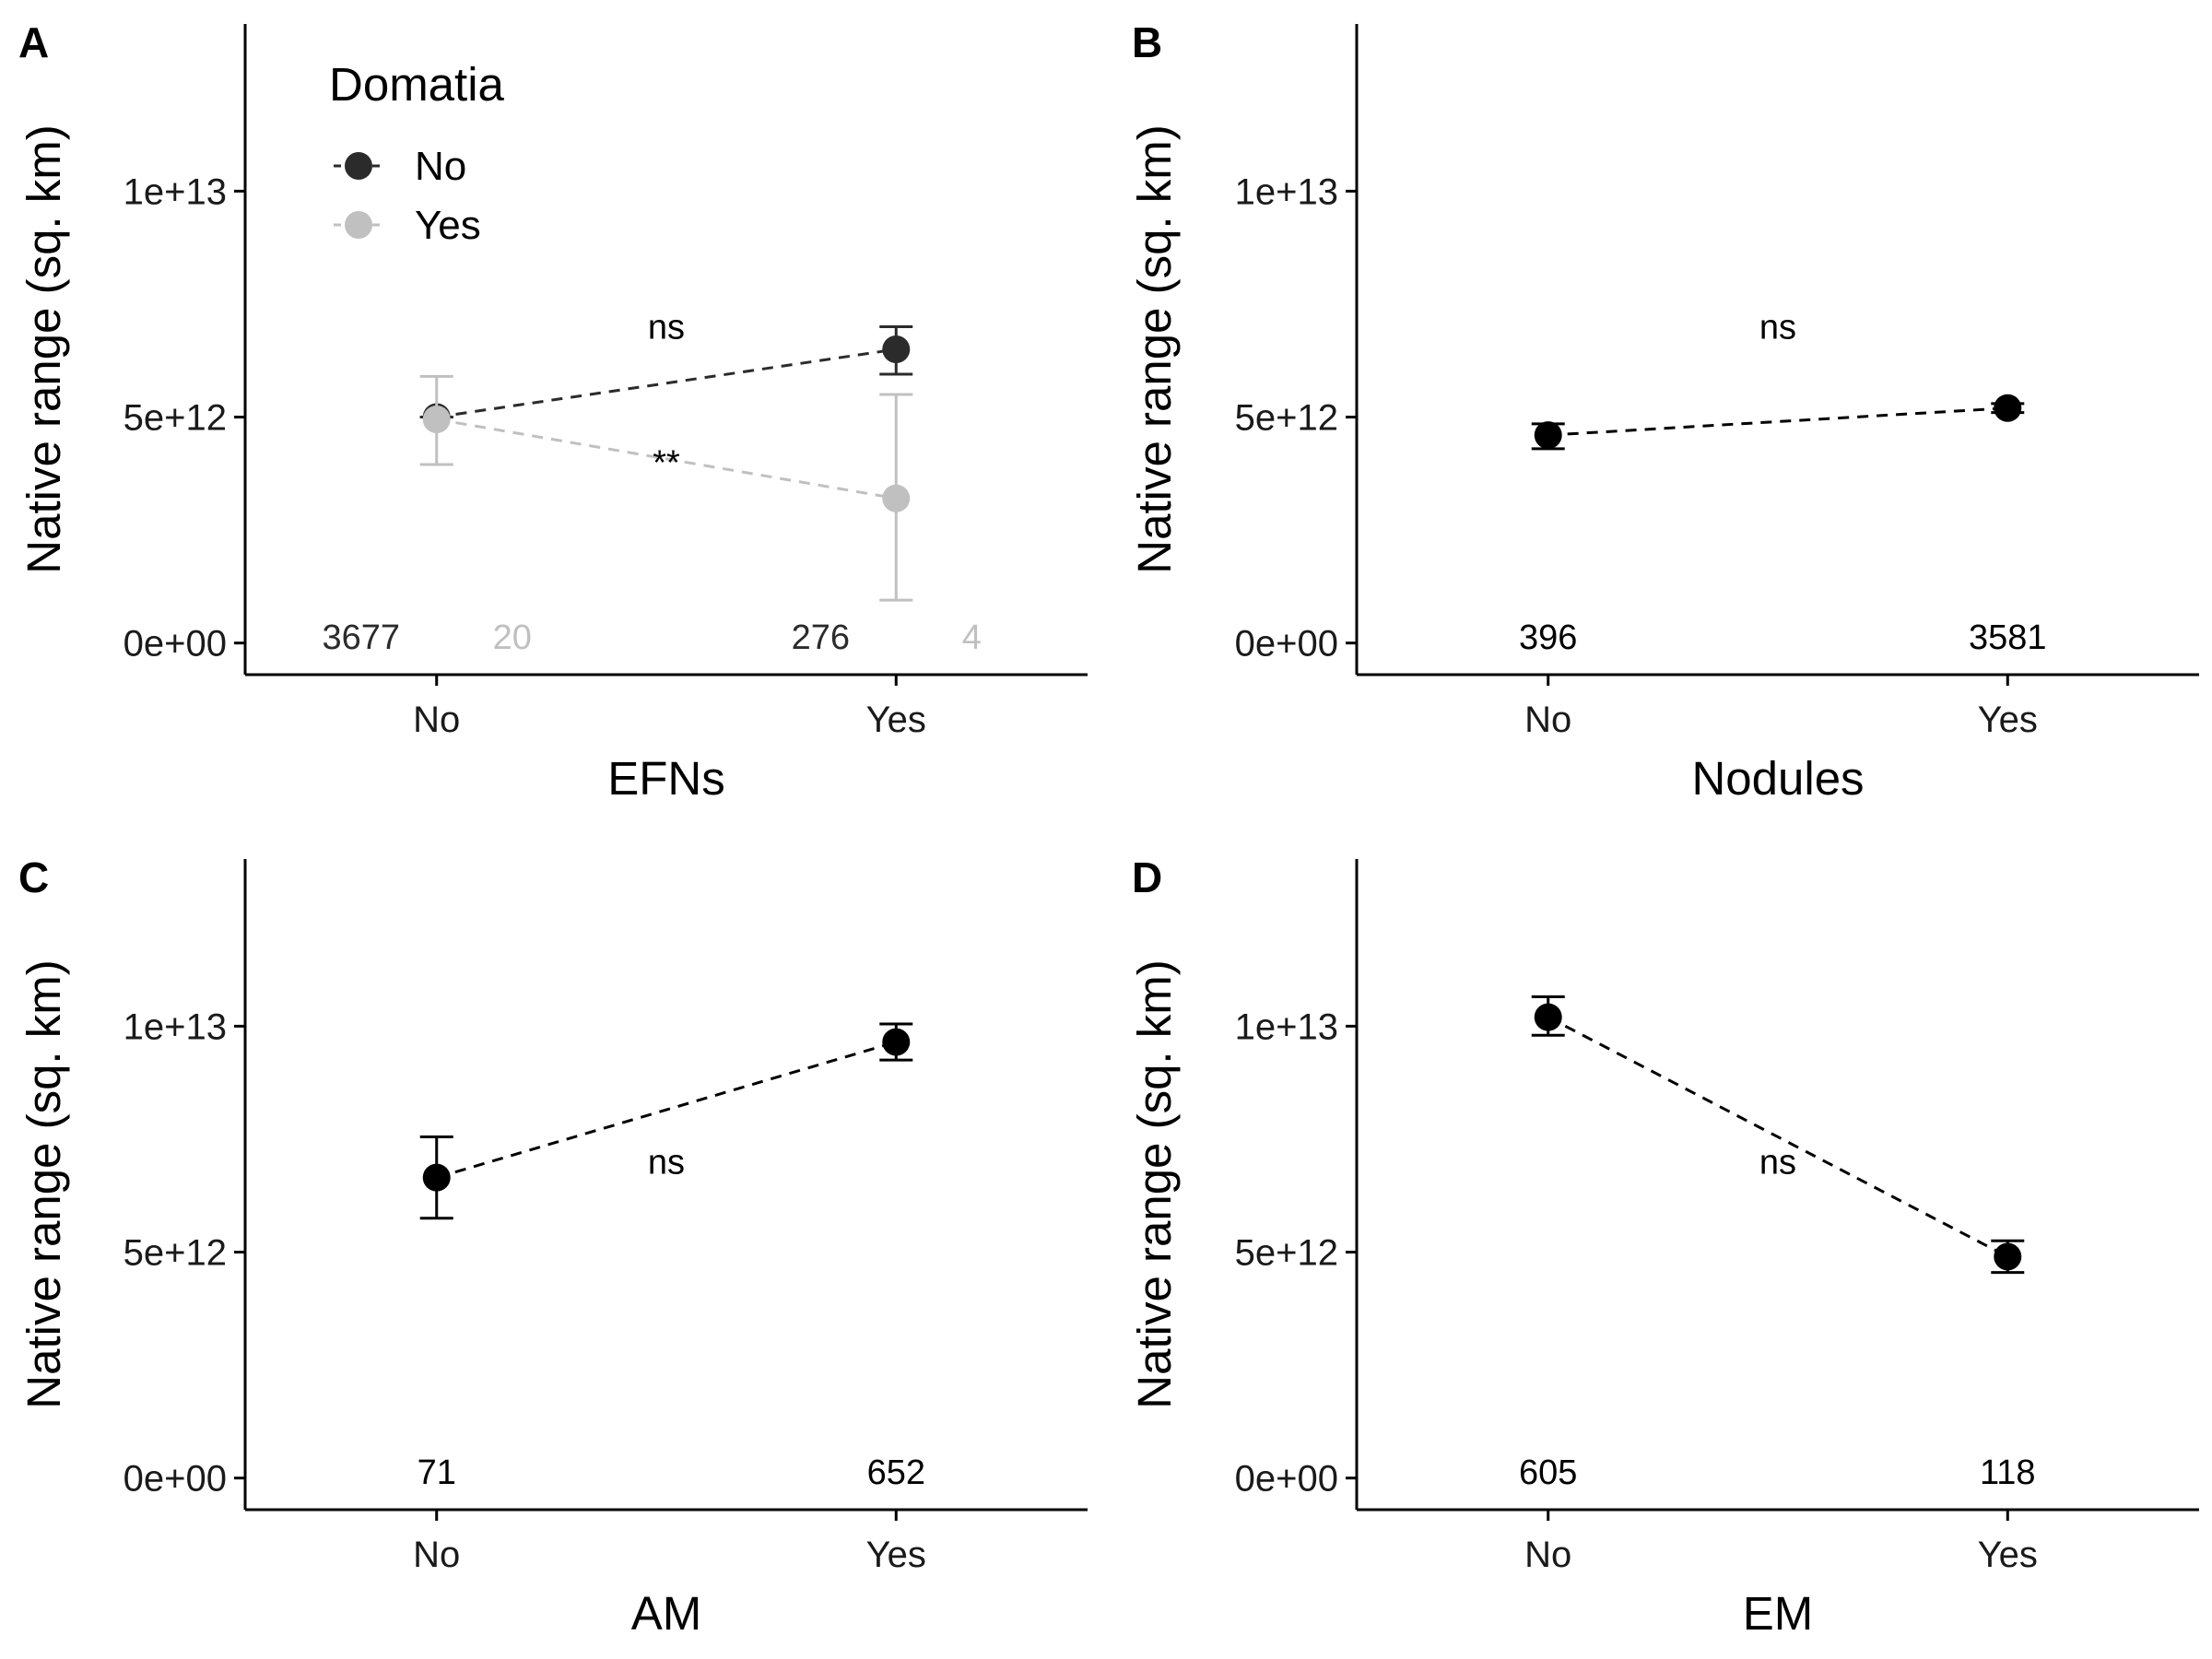  I want to click on panel-letter: C, so click(33, 877).